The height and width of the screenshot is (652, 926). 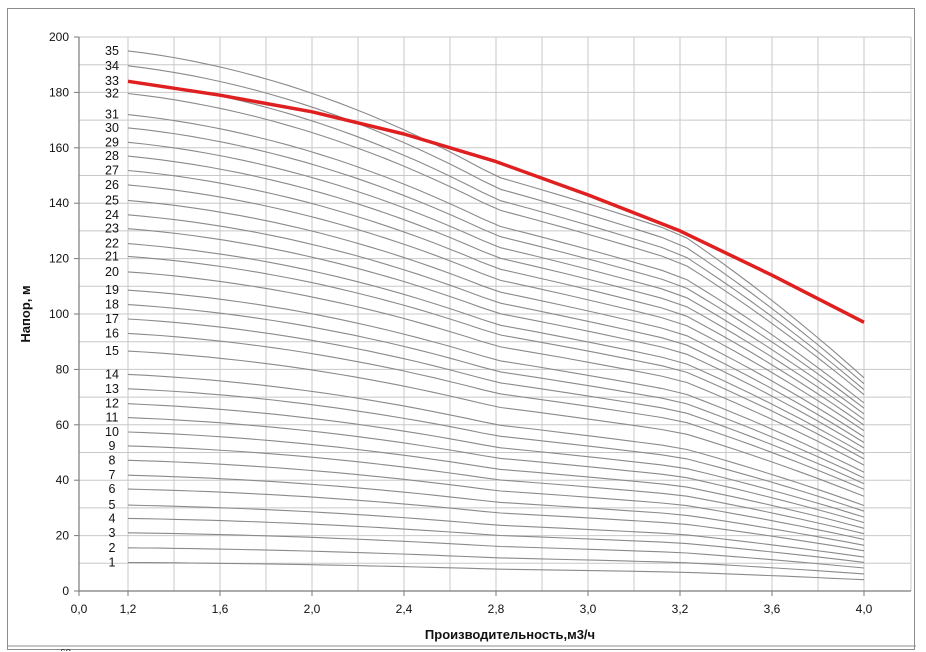 I want to click on x-tick-label: 2,8, so click(x=496, y=609).